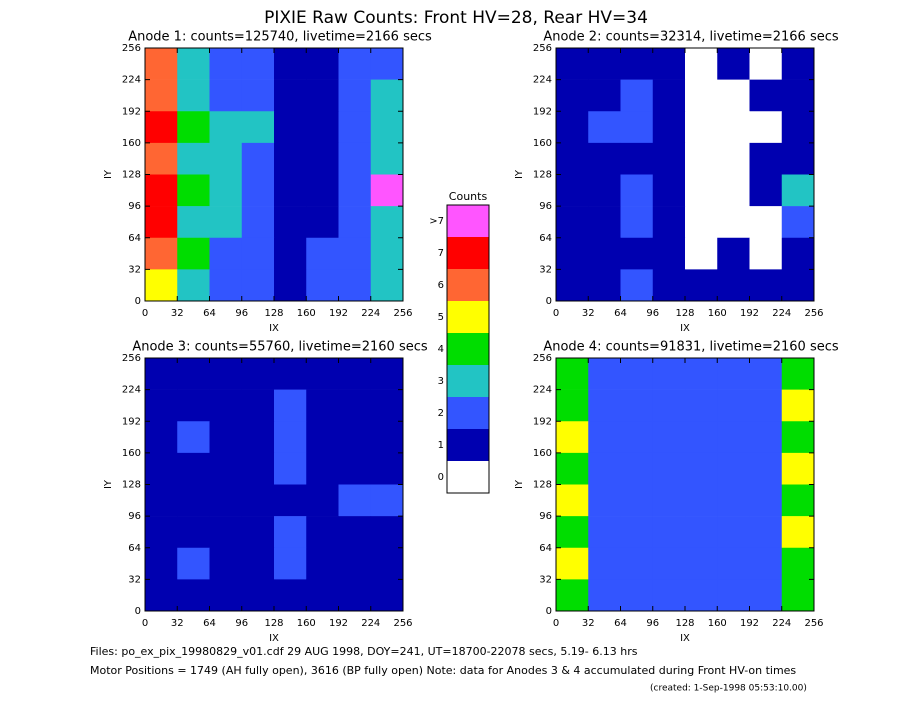  What do you see at coordinates (131, 390) in the screenshot?
I see `y-tick-label: 224` at bounding box center [131, 390].